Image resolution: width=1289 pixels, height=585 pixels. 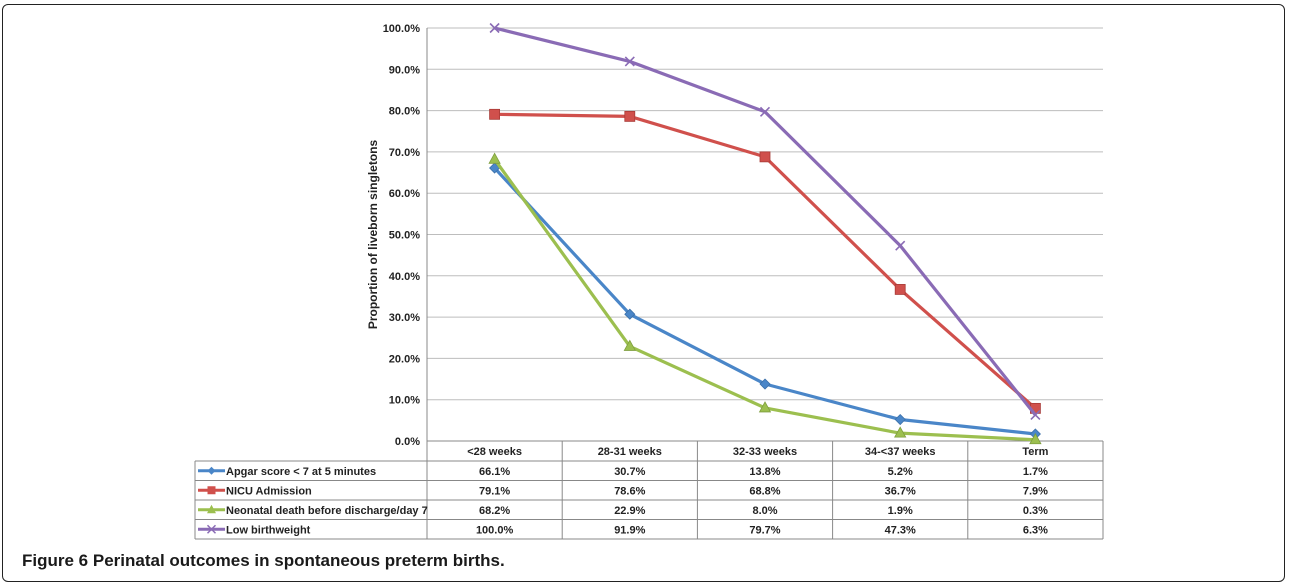 I want to click on data-label: 79.1%, so click(x=494, y=491).